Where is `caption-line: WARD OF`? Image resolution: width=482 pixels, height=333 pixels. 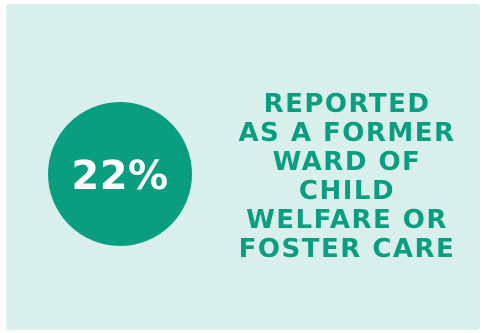 caption-line: WARD OF is located at coordinates (347, 162).